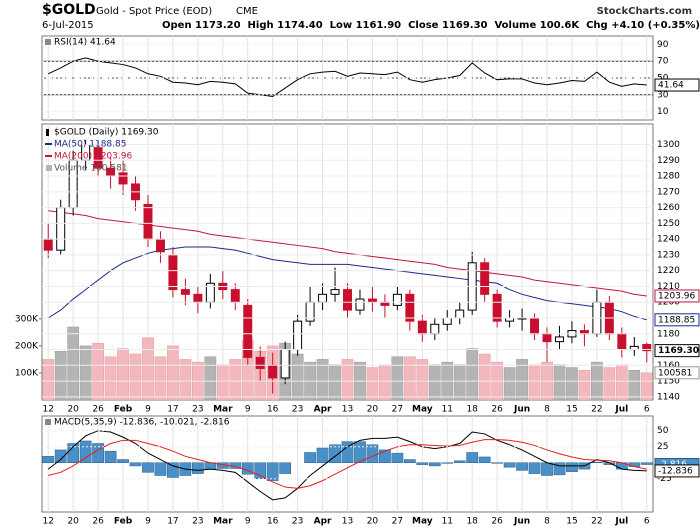 The width and height of the screenshot is (700, 530). Describe the element at coordinates (668, 145) in the screenshot. I see `y-tick-label: 1300` at that location.